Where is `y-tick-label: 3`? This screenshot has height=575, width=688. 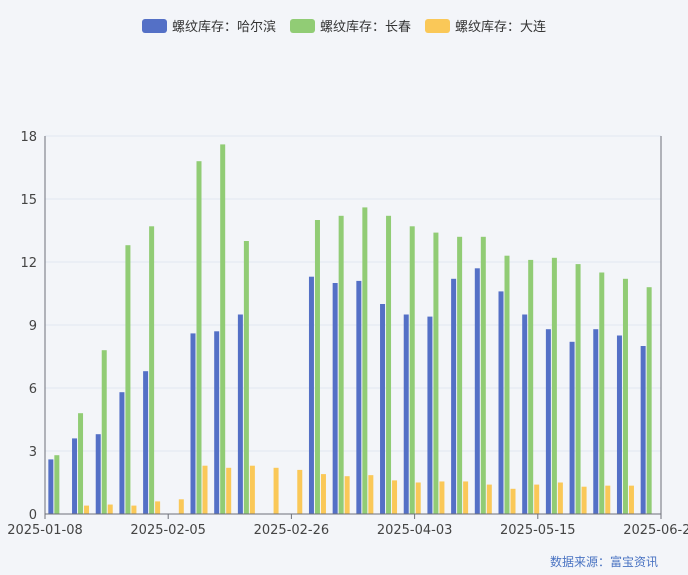
y-tick-label: 3 is located at coordinates (33, 452).